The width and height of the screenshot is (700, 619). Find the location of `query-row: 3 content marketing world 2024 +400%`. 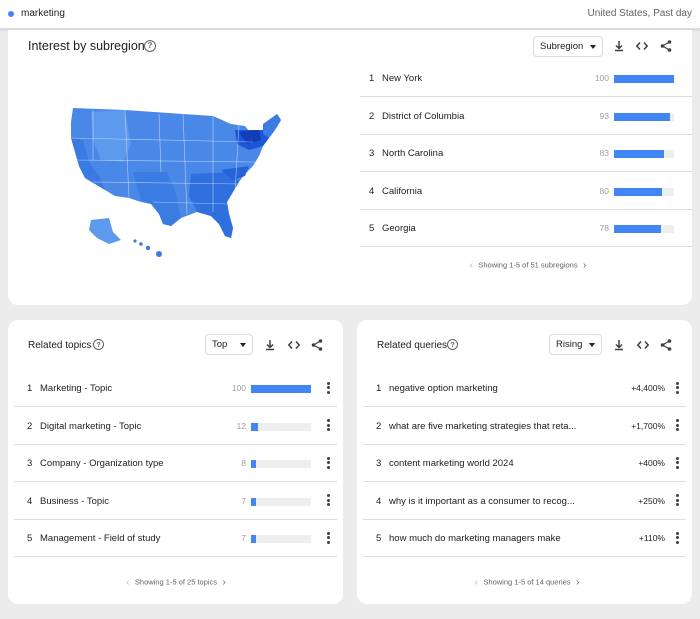

query-row: 3 content marketing world 2024 +400% is located at coordinates (524, 463).